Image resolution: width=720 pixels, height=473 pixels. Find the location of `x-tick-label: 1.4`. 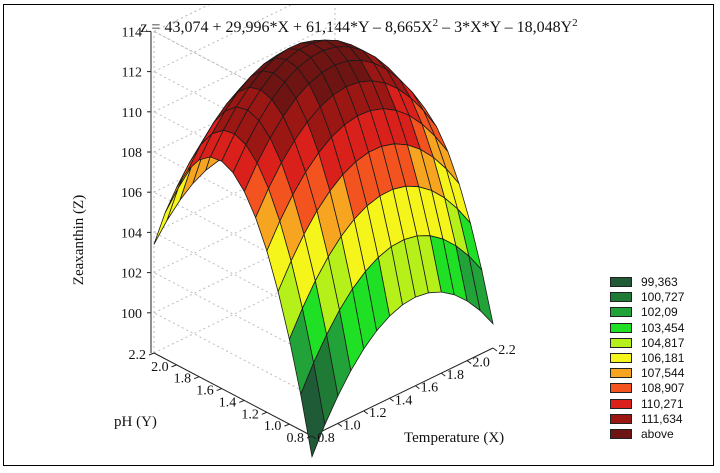

x-tick-label: 1.4 is located at coordinates (404, 400).